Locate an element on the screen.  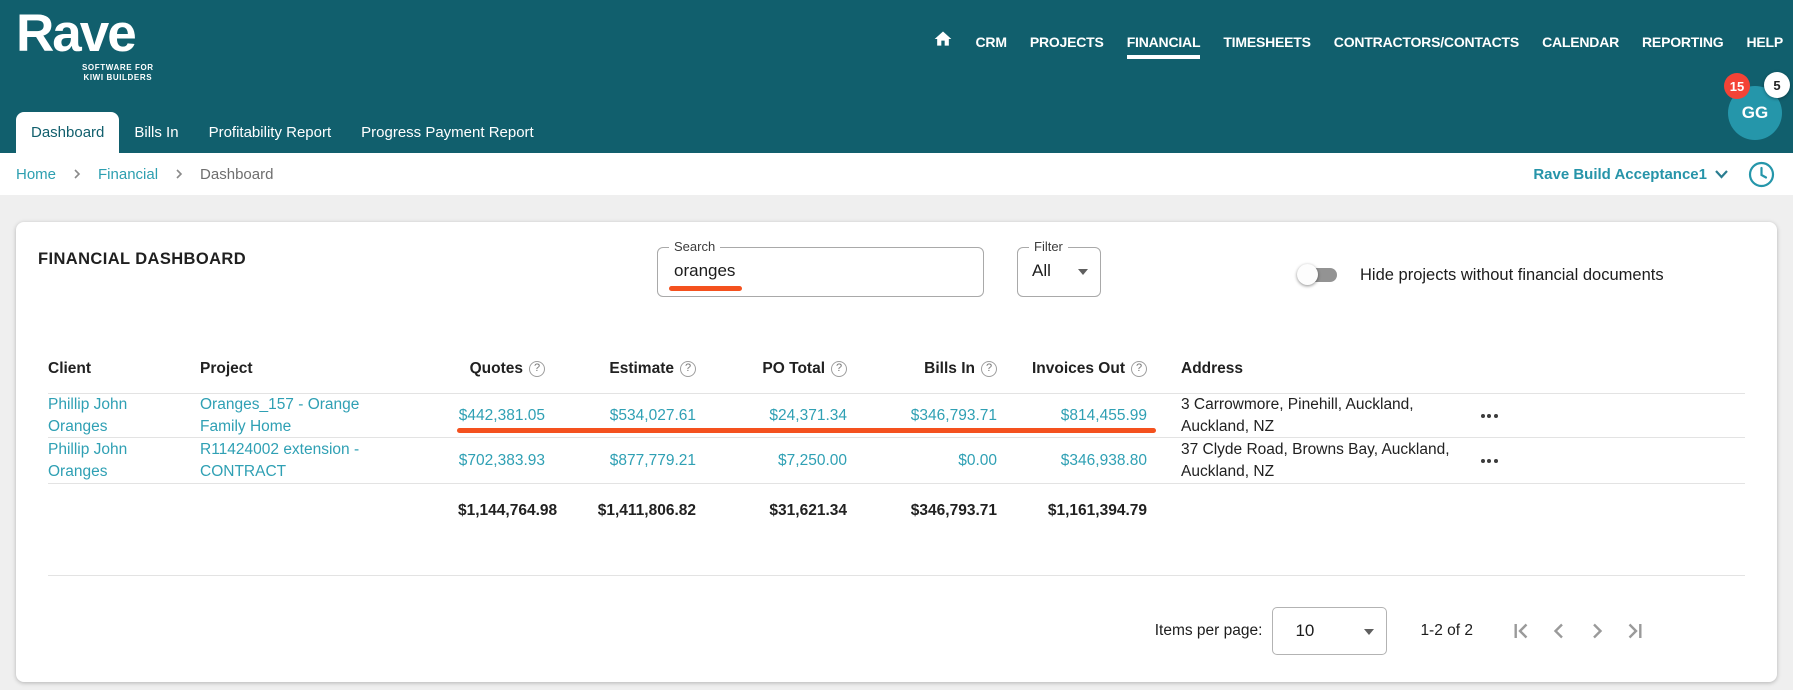
estimate-value: $534,027.61 is located at coordinates (652, 415).